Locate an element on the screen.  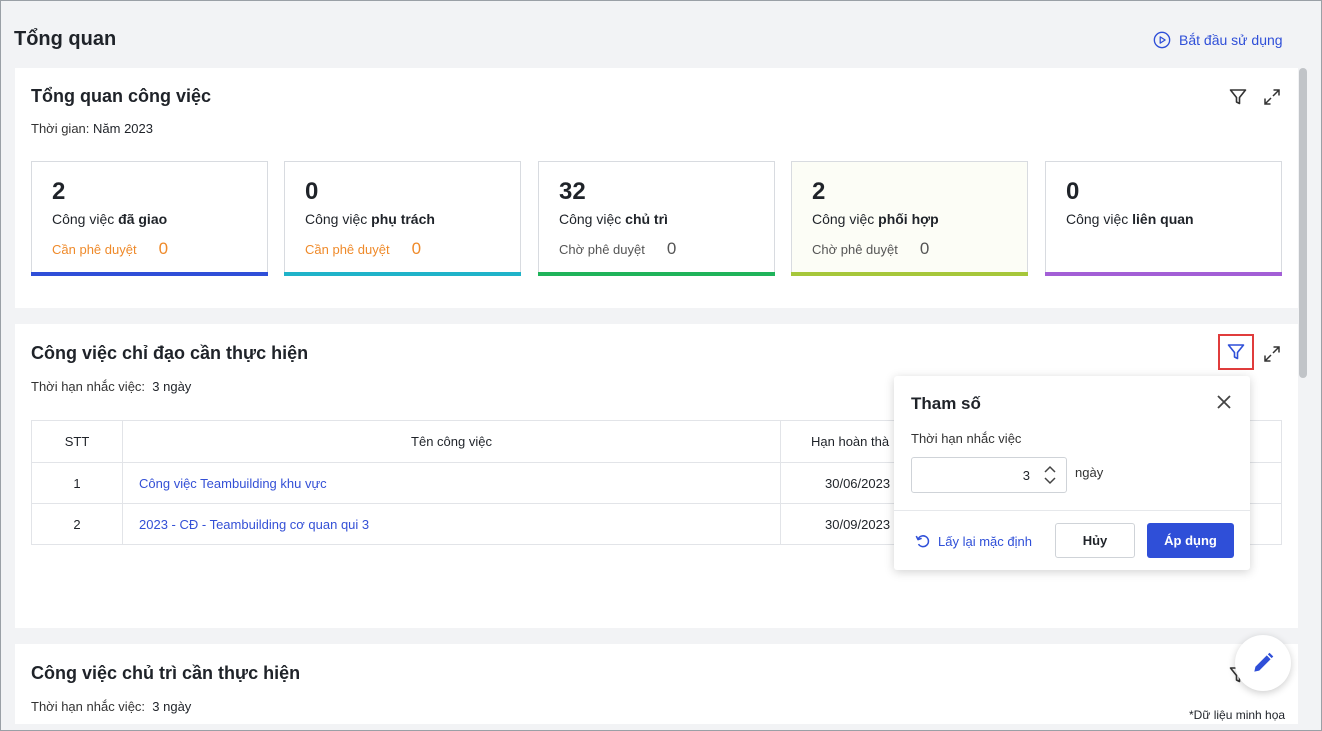
start-using-link: Bắt đầu sử dụng is located at coordinates (1218, 40).